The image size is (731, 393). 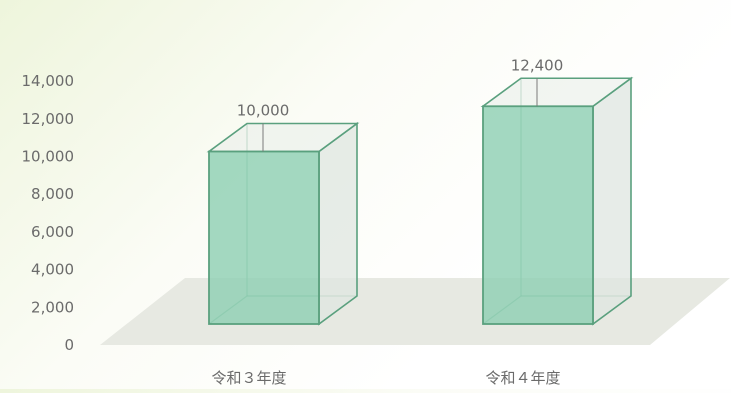 What do you see at coordinates (52, 307) in the screenshot?
I see `y-tick-label: 2,000` at bounding box center [52, 307].